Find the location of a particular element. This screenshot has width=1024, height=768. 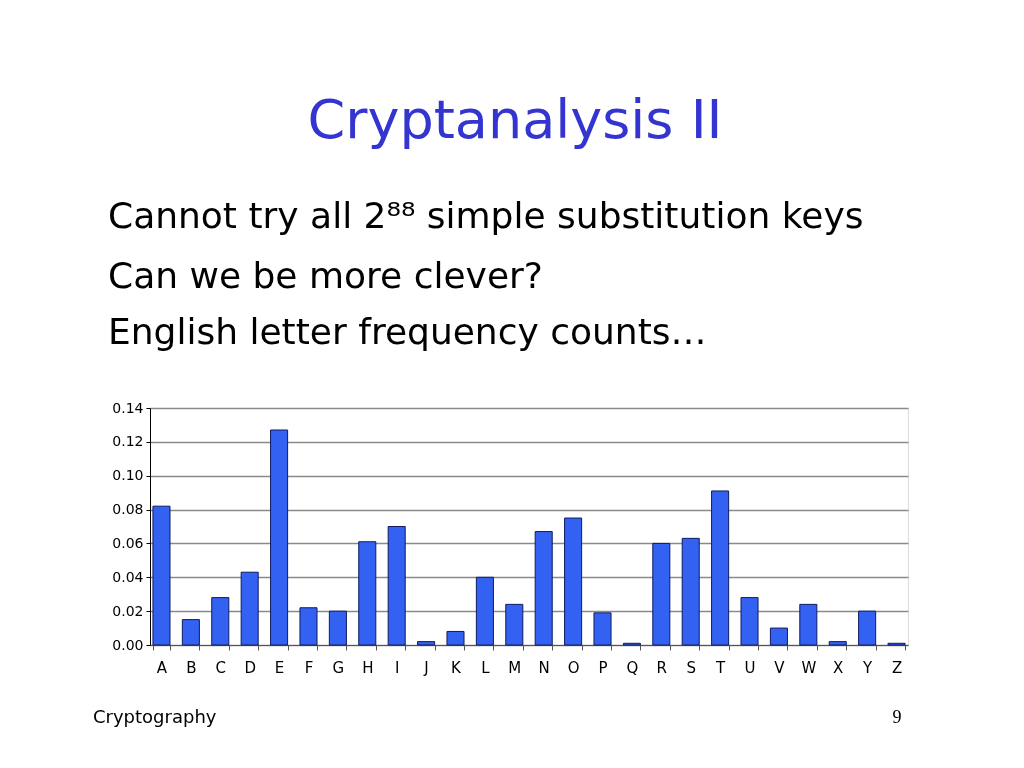

x-tick-label: H is located at coordinates (368, 667).